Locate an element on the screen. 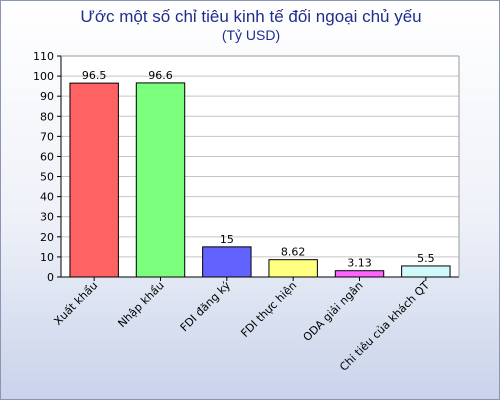  chart-subtitle: (Tỷ USD) is located at coordinates (251, 35).